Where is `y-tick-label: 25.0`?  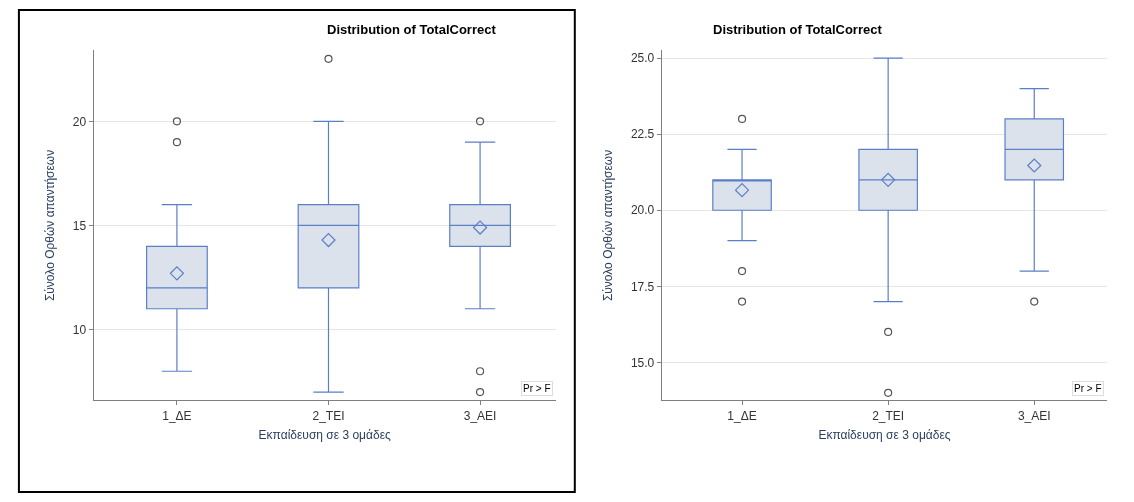
y-tick-label: 25.0 is located at coordinates (642, 58).